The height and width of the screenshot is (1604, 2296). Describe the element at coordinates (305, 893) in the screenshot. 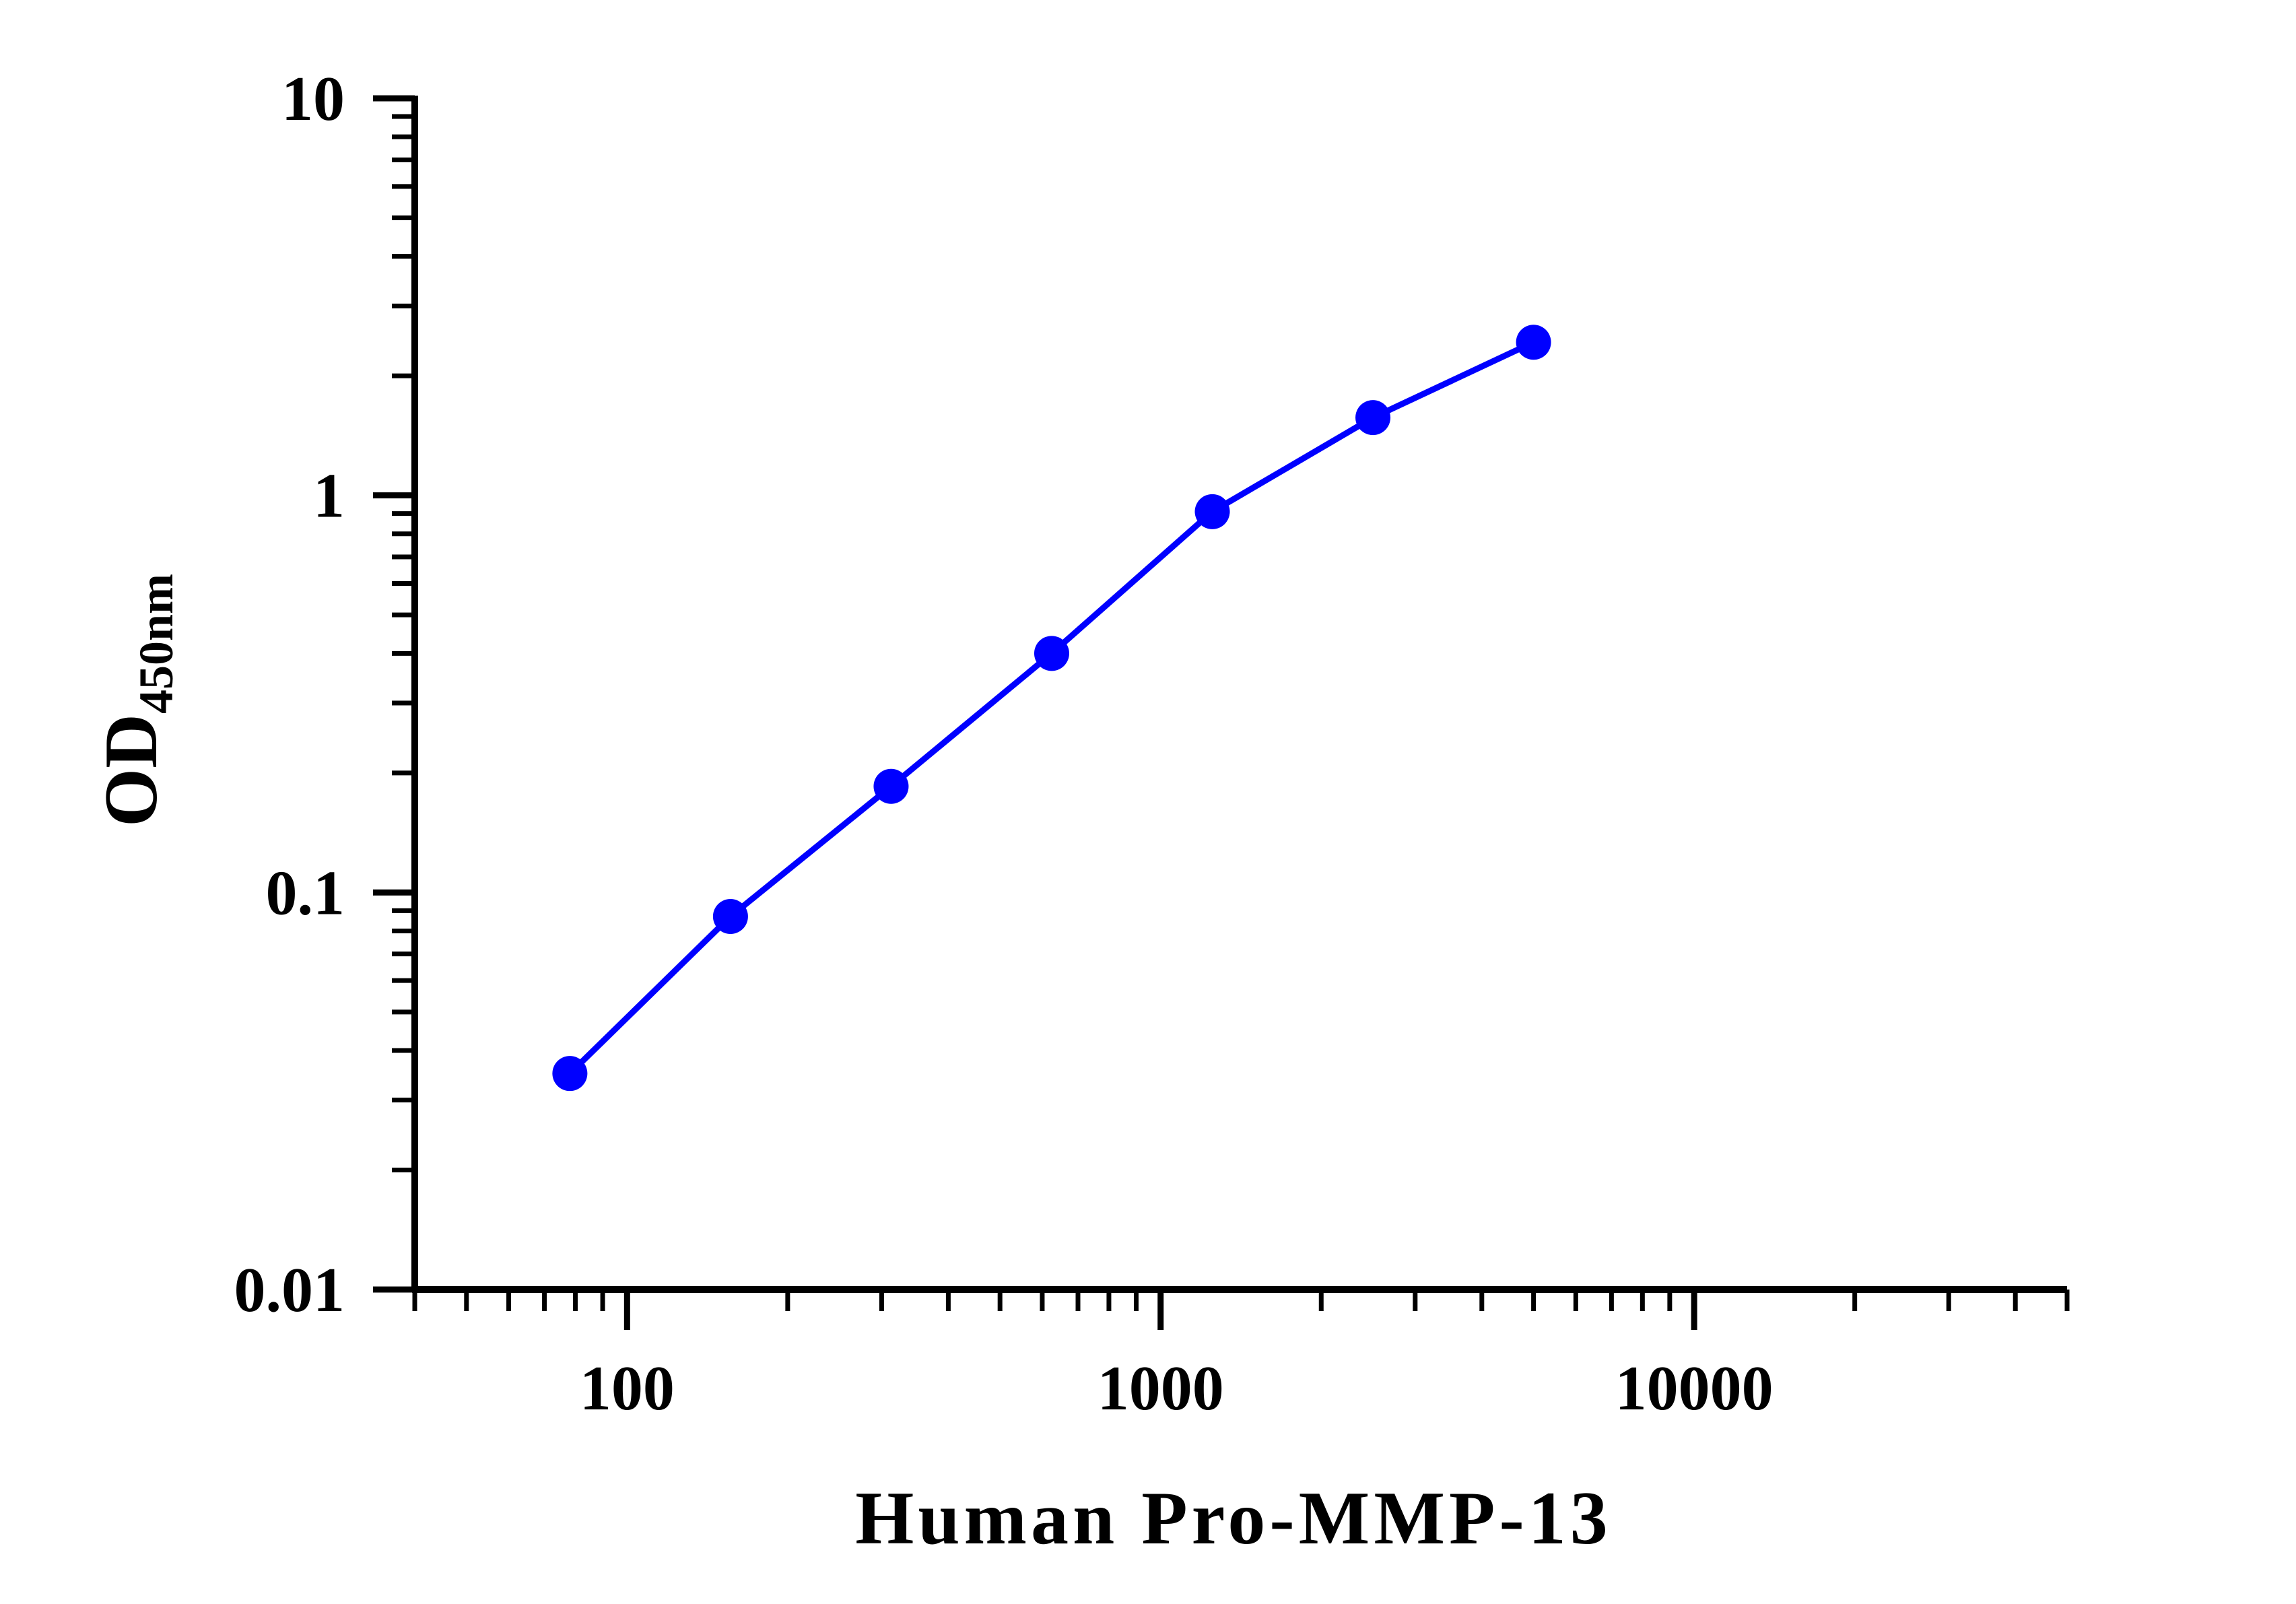

I see `y-tick-label: 0.1` at that location.